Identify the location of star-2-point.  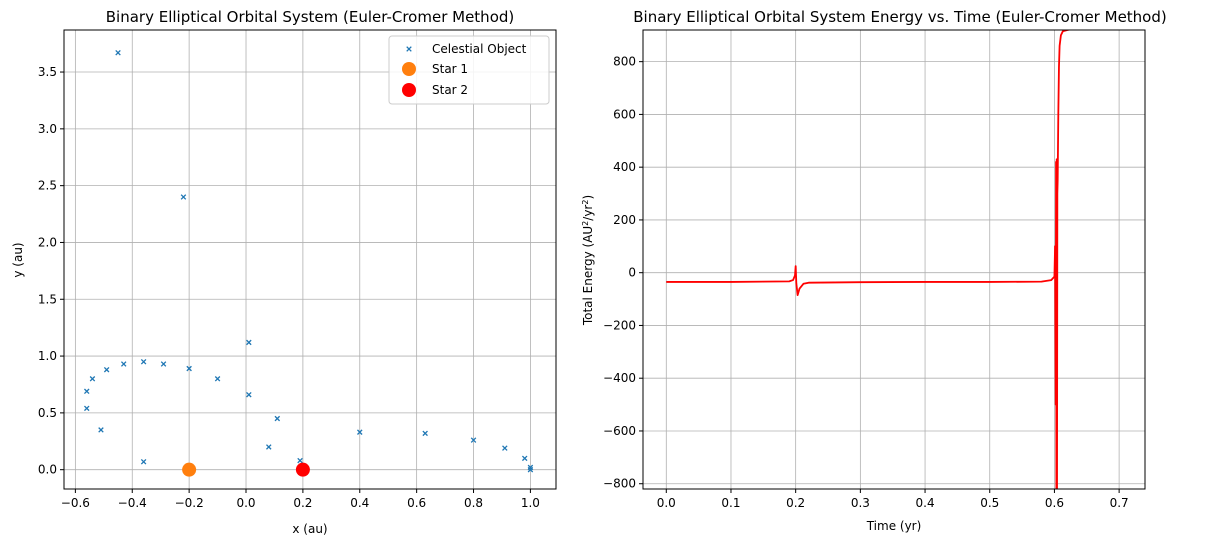
(302, 469).